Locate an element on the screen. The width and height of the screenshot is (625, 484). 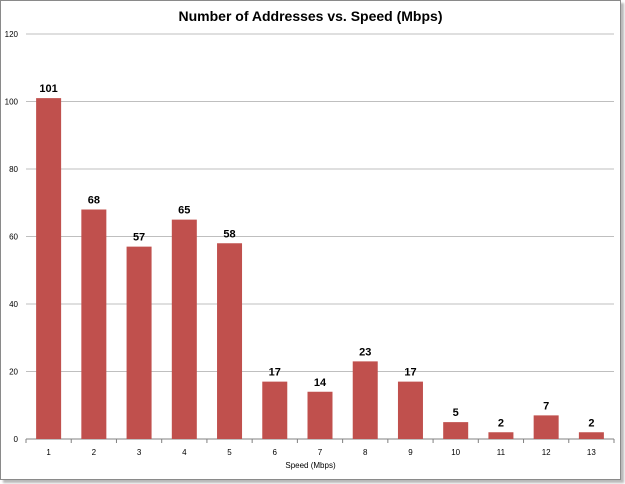
x-tick-label: 3 is located at coordinates (139, 452).